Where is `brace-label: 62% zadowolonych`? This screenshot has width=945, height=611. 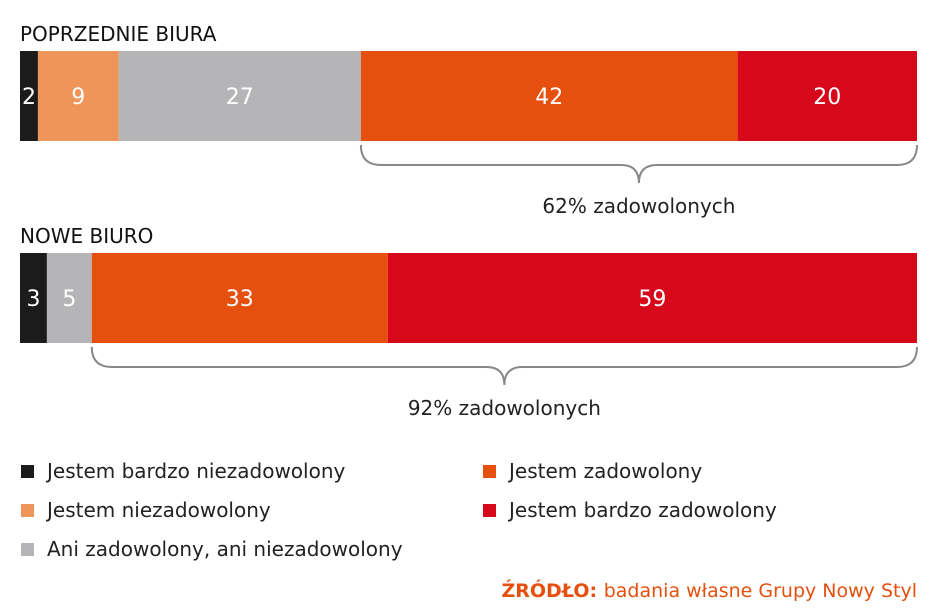
brace-label: 62% zadowolonych is located at coordinates (638, 206).